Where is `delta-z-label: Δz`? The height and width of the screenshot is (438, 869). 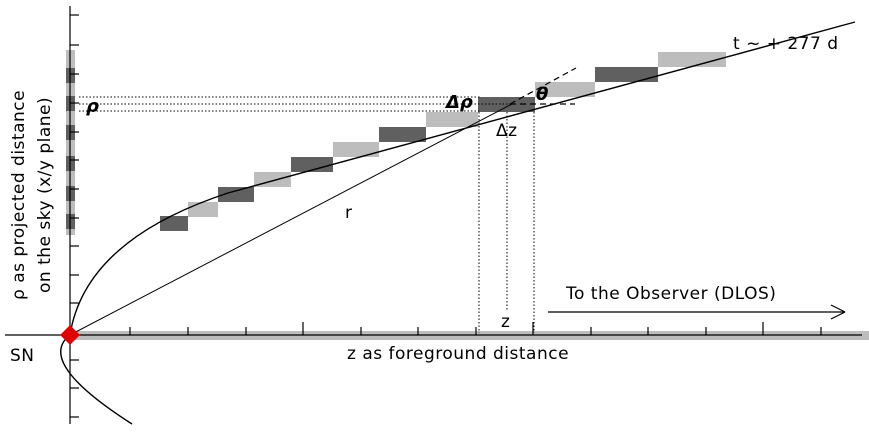
delta-z-label: Δz is located at coordinates (507, 131).